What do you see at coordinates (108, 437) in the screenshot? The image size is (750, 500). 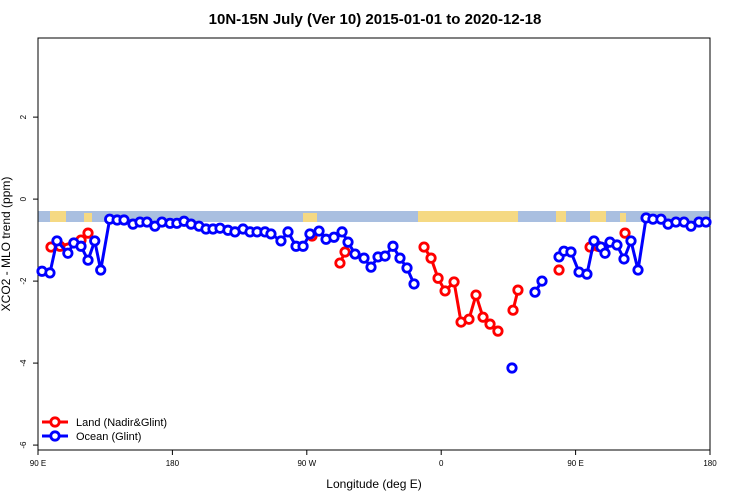 I see `legend-label: Ocean (Glint)` at bounding box center [108, 437].